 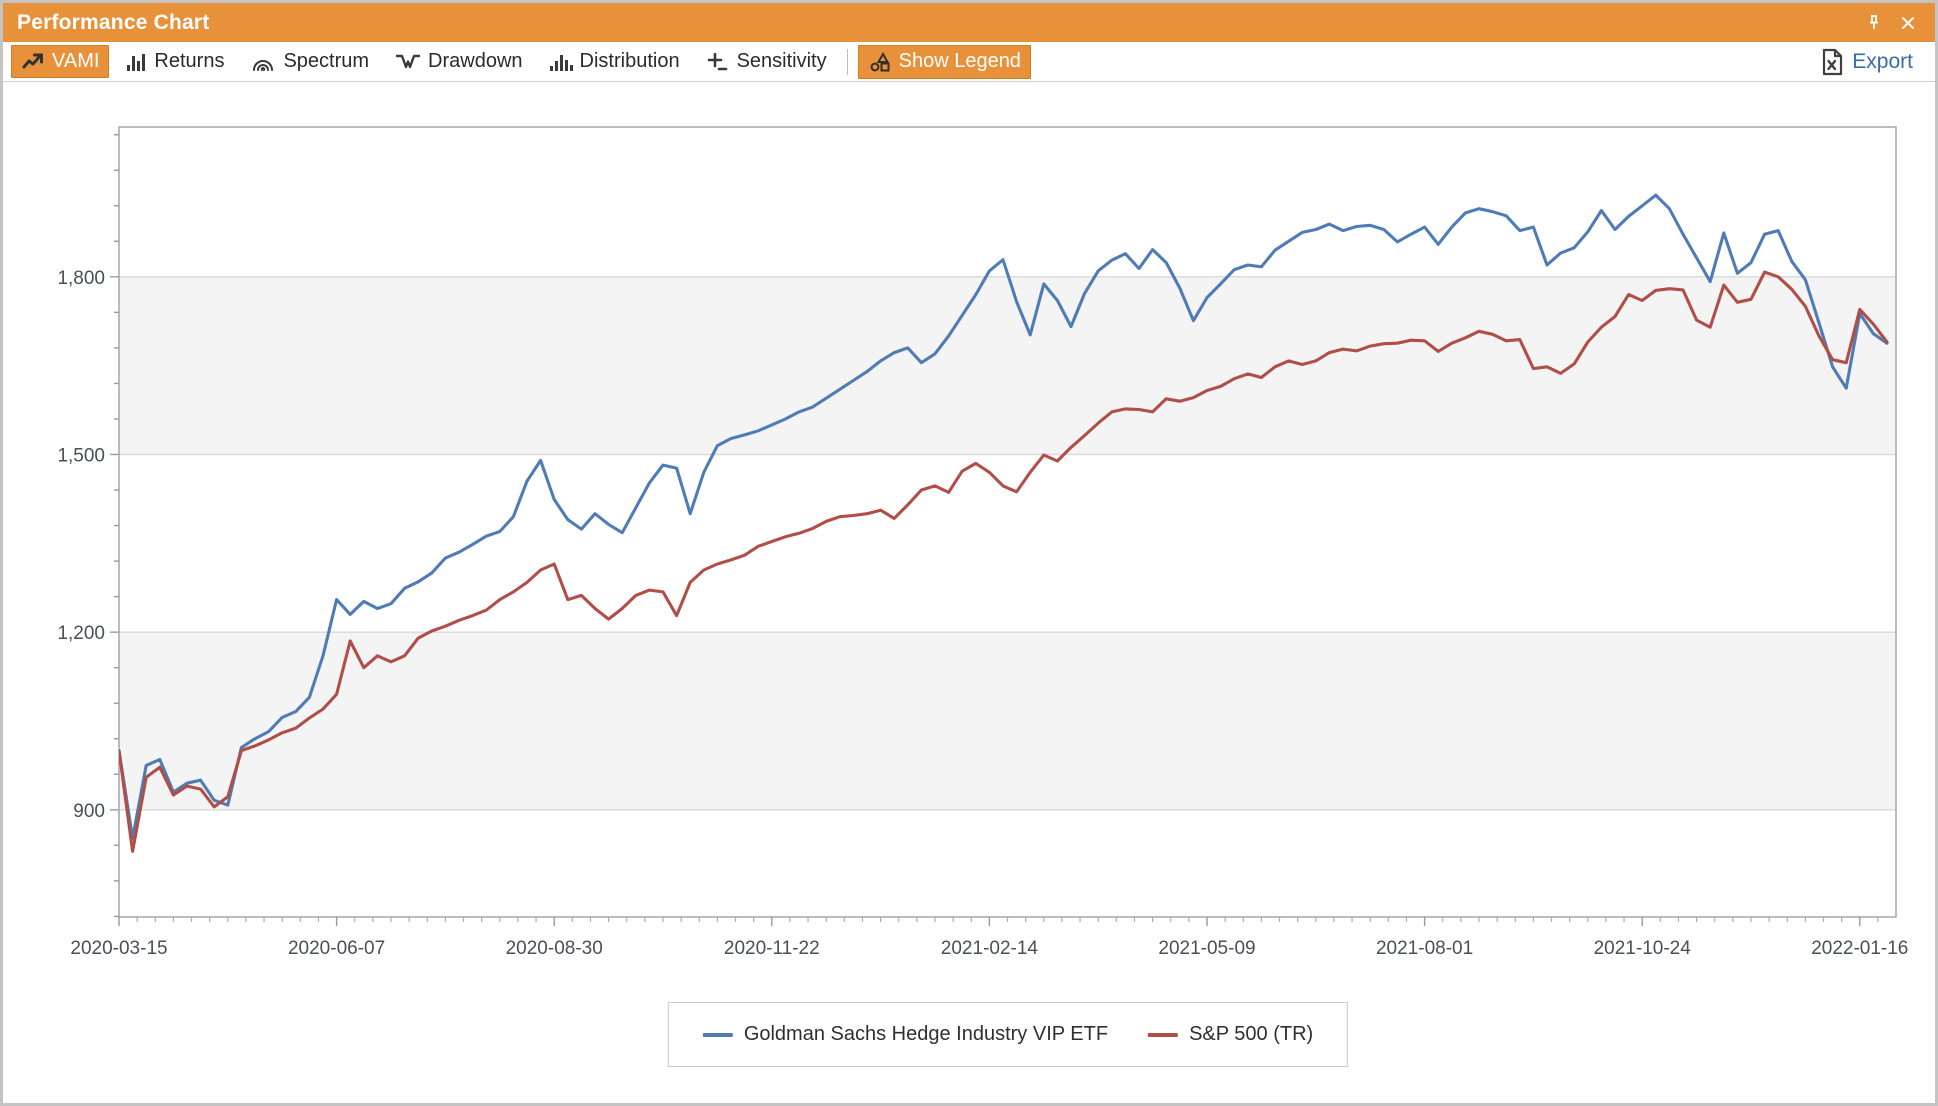 What do you see at coordinates (847, 61) in the screenshot?
I see `toolbar-separator` at bounding box center [847, 61].